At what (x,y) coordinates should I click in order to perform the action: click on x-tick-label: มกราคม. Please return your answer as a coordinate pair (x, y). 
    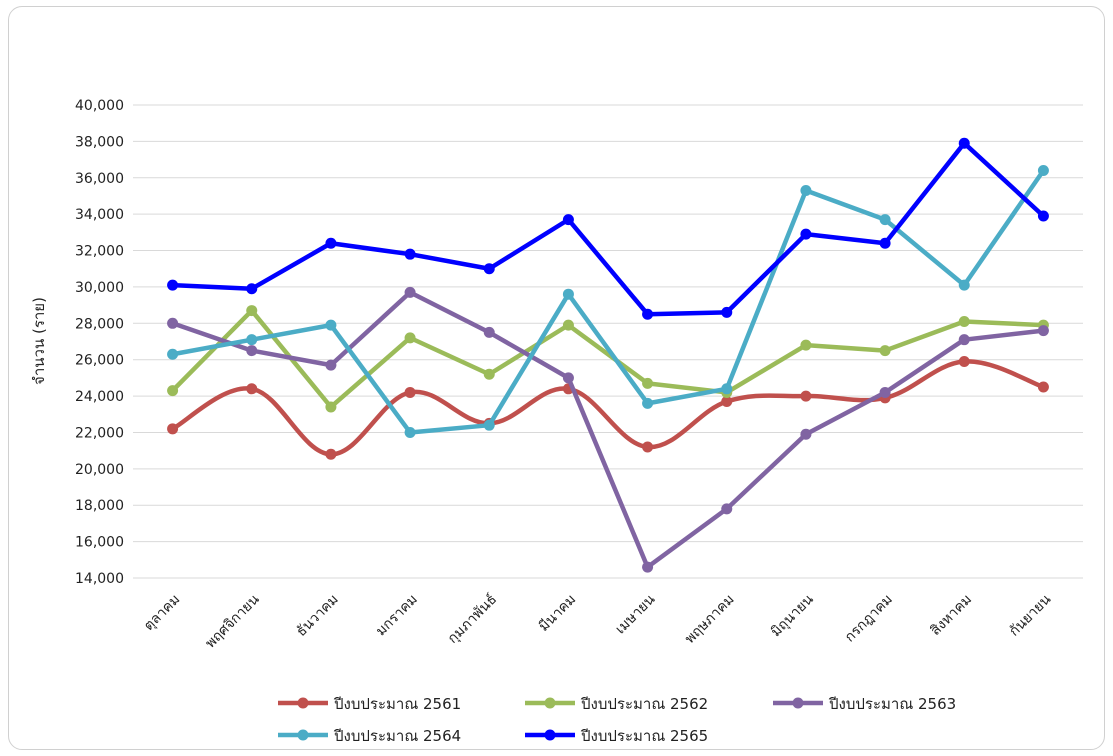
    Looking at the image, I should click on (397, 616).